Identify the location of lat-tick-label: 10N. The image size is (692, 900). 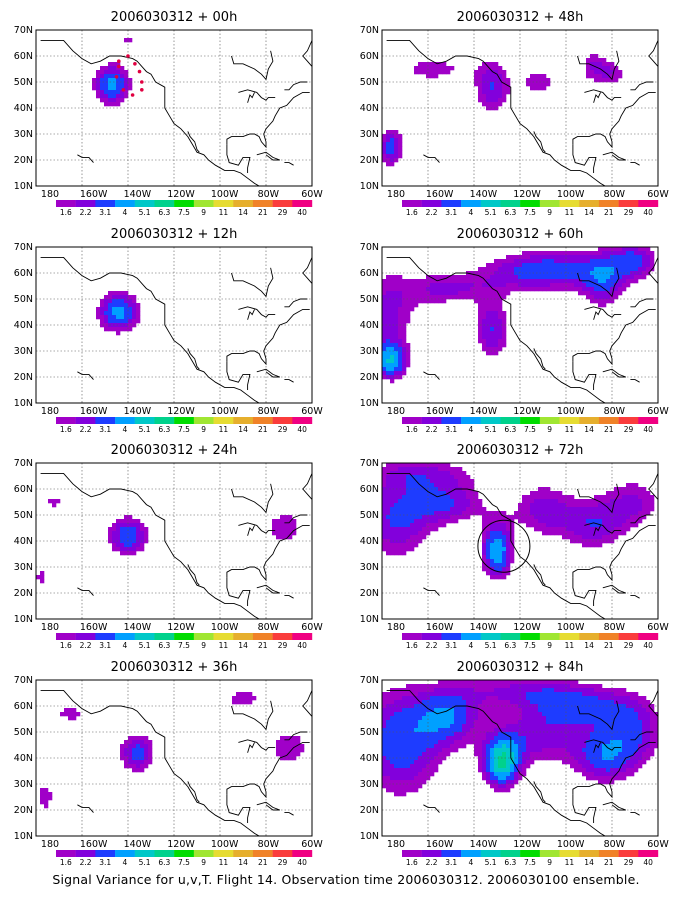
(369, 186).